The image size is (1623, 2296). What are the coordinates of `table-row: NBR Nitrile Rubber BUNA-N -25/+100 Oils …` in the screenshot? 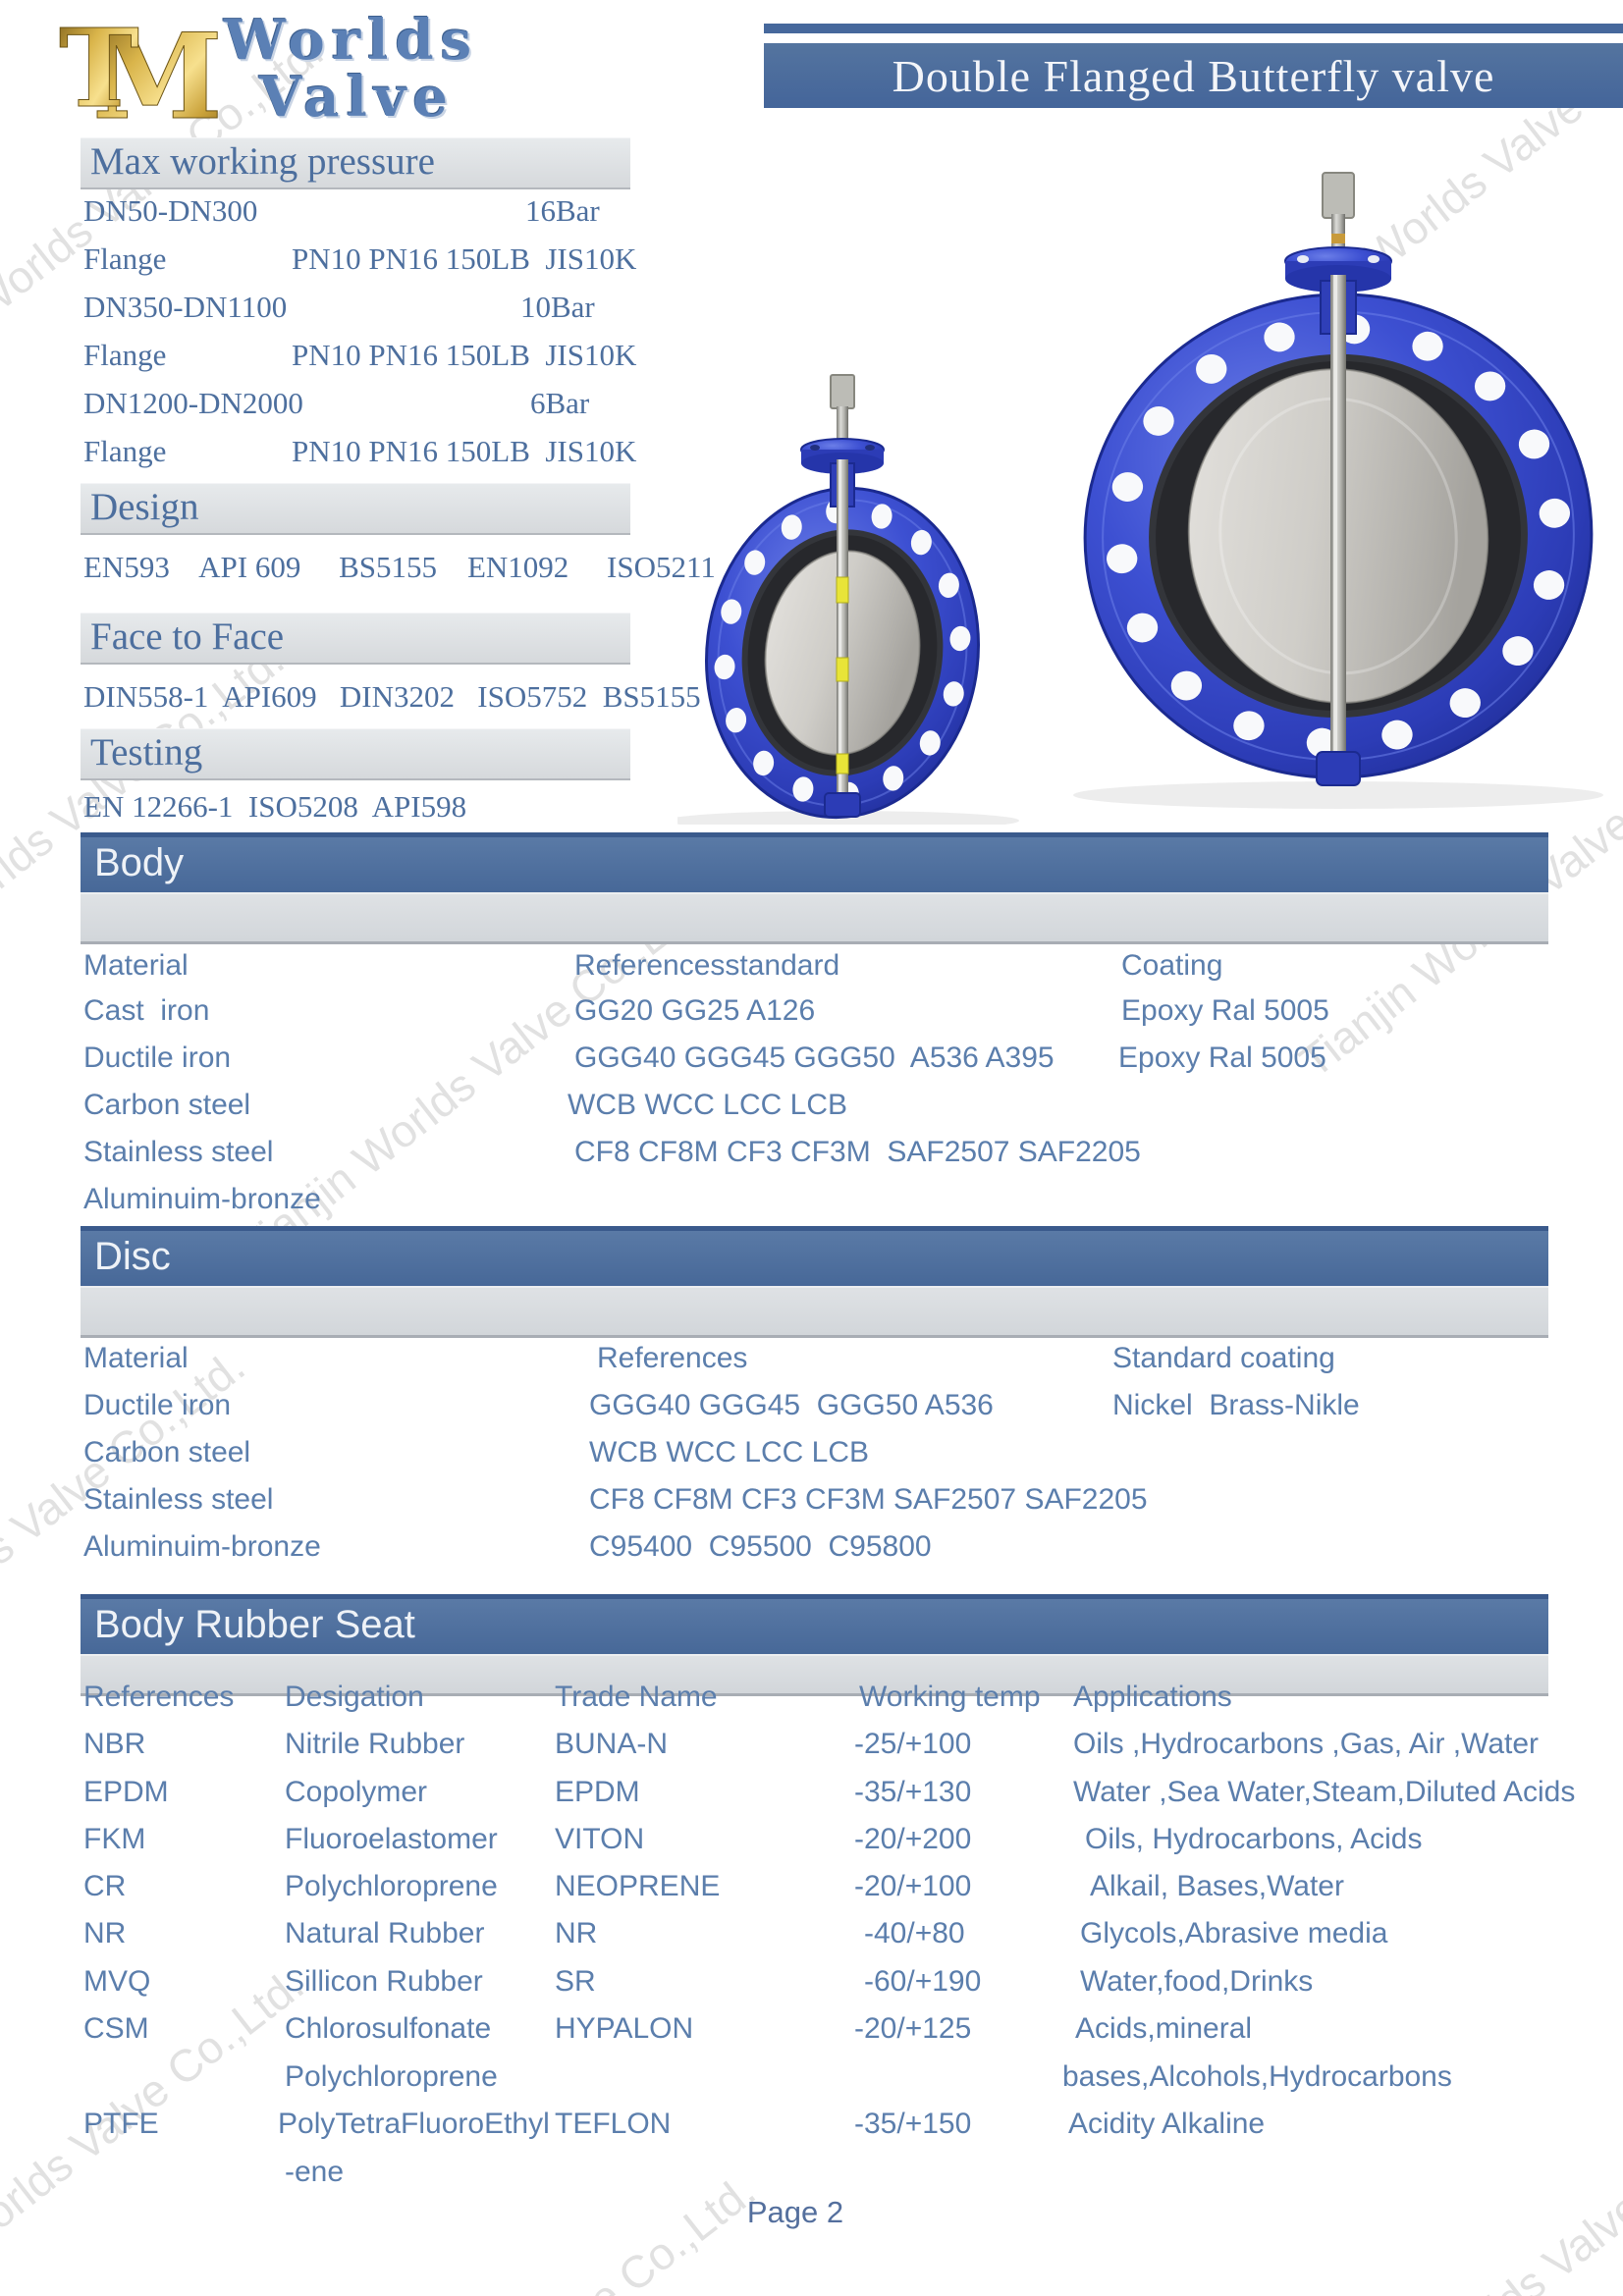 It's located at (811, 1749).